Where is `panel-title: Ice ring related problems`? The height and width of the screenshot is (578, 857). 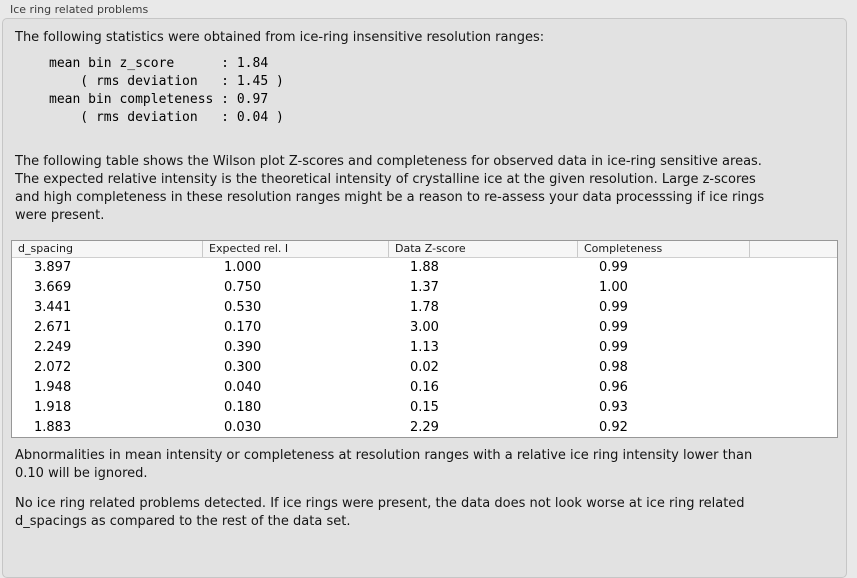 panel-title: Ice ring related problems is located at coordinates (79, 9).